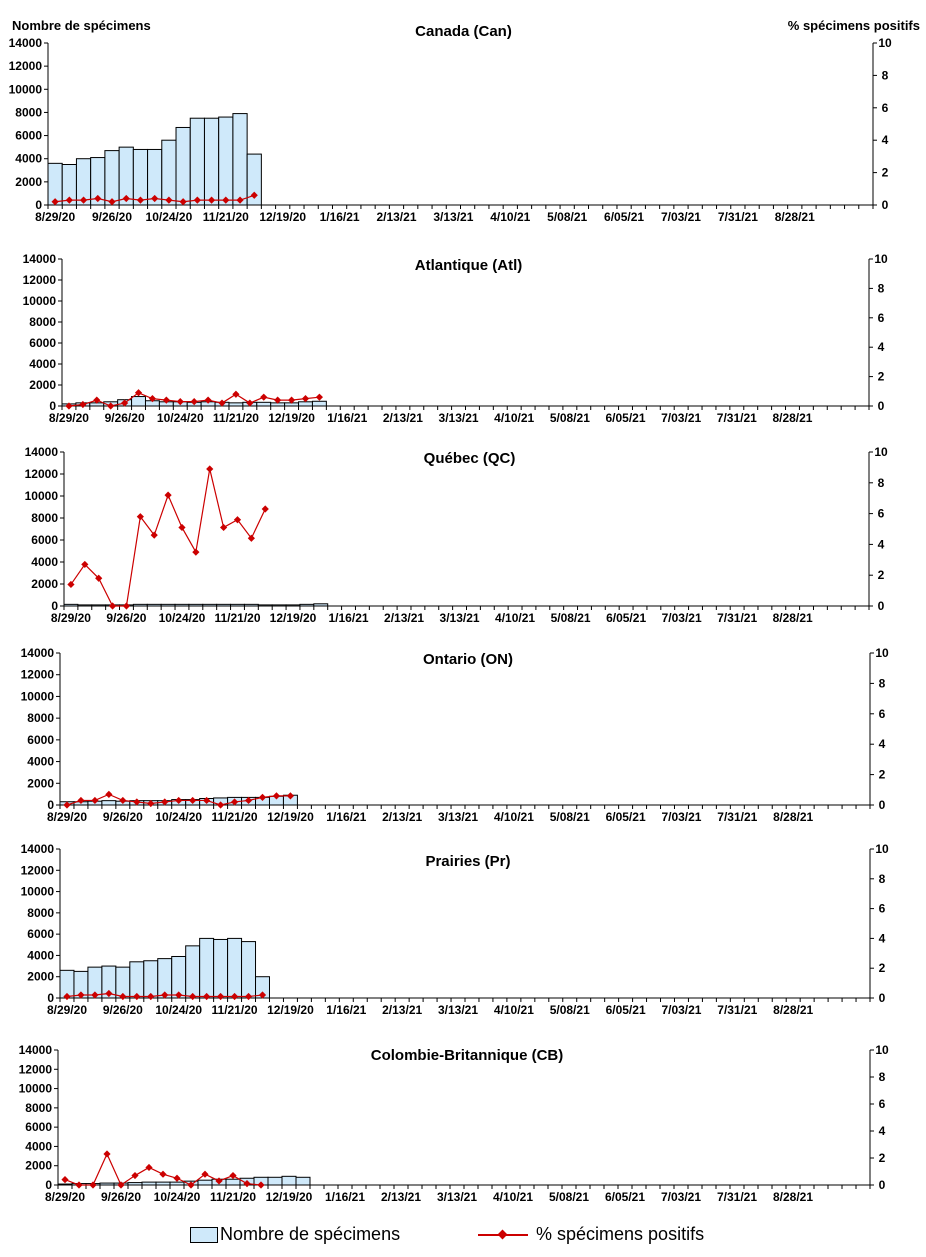  I want to click on chart-title: Colombie-Britannique (CB), so click(467, 1055).